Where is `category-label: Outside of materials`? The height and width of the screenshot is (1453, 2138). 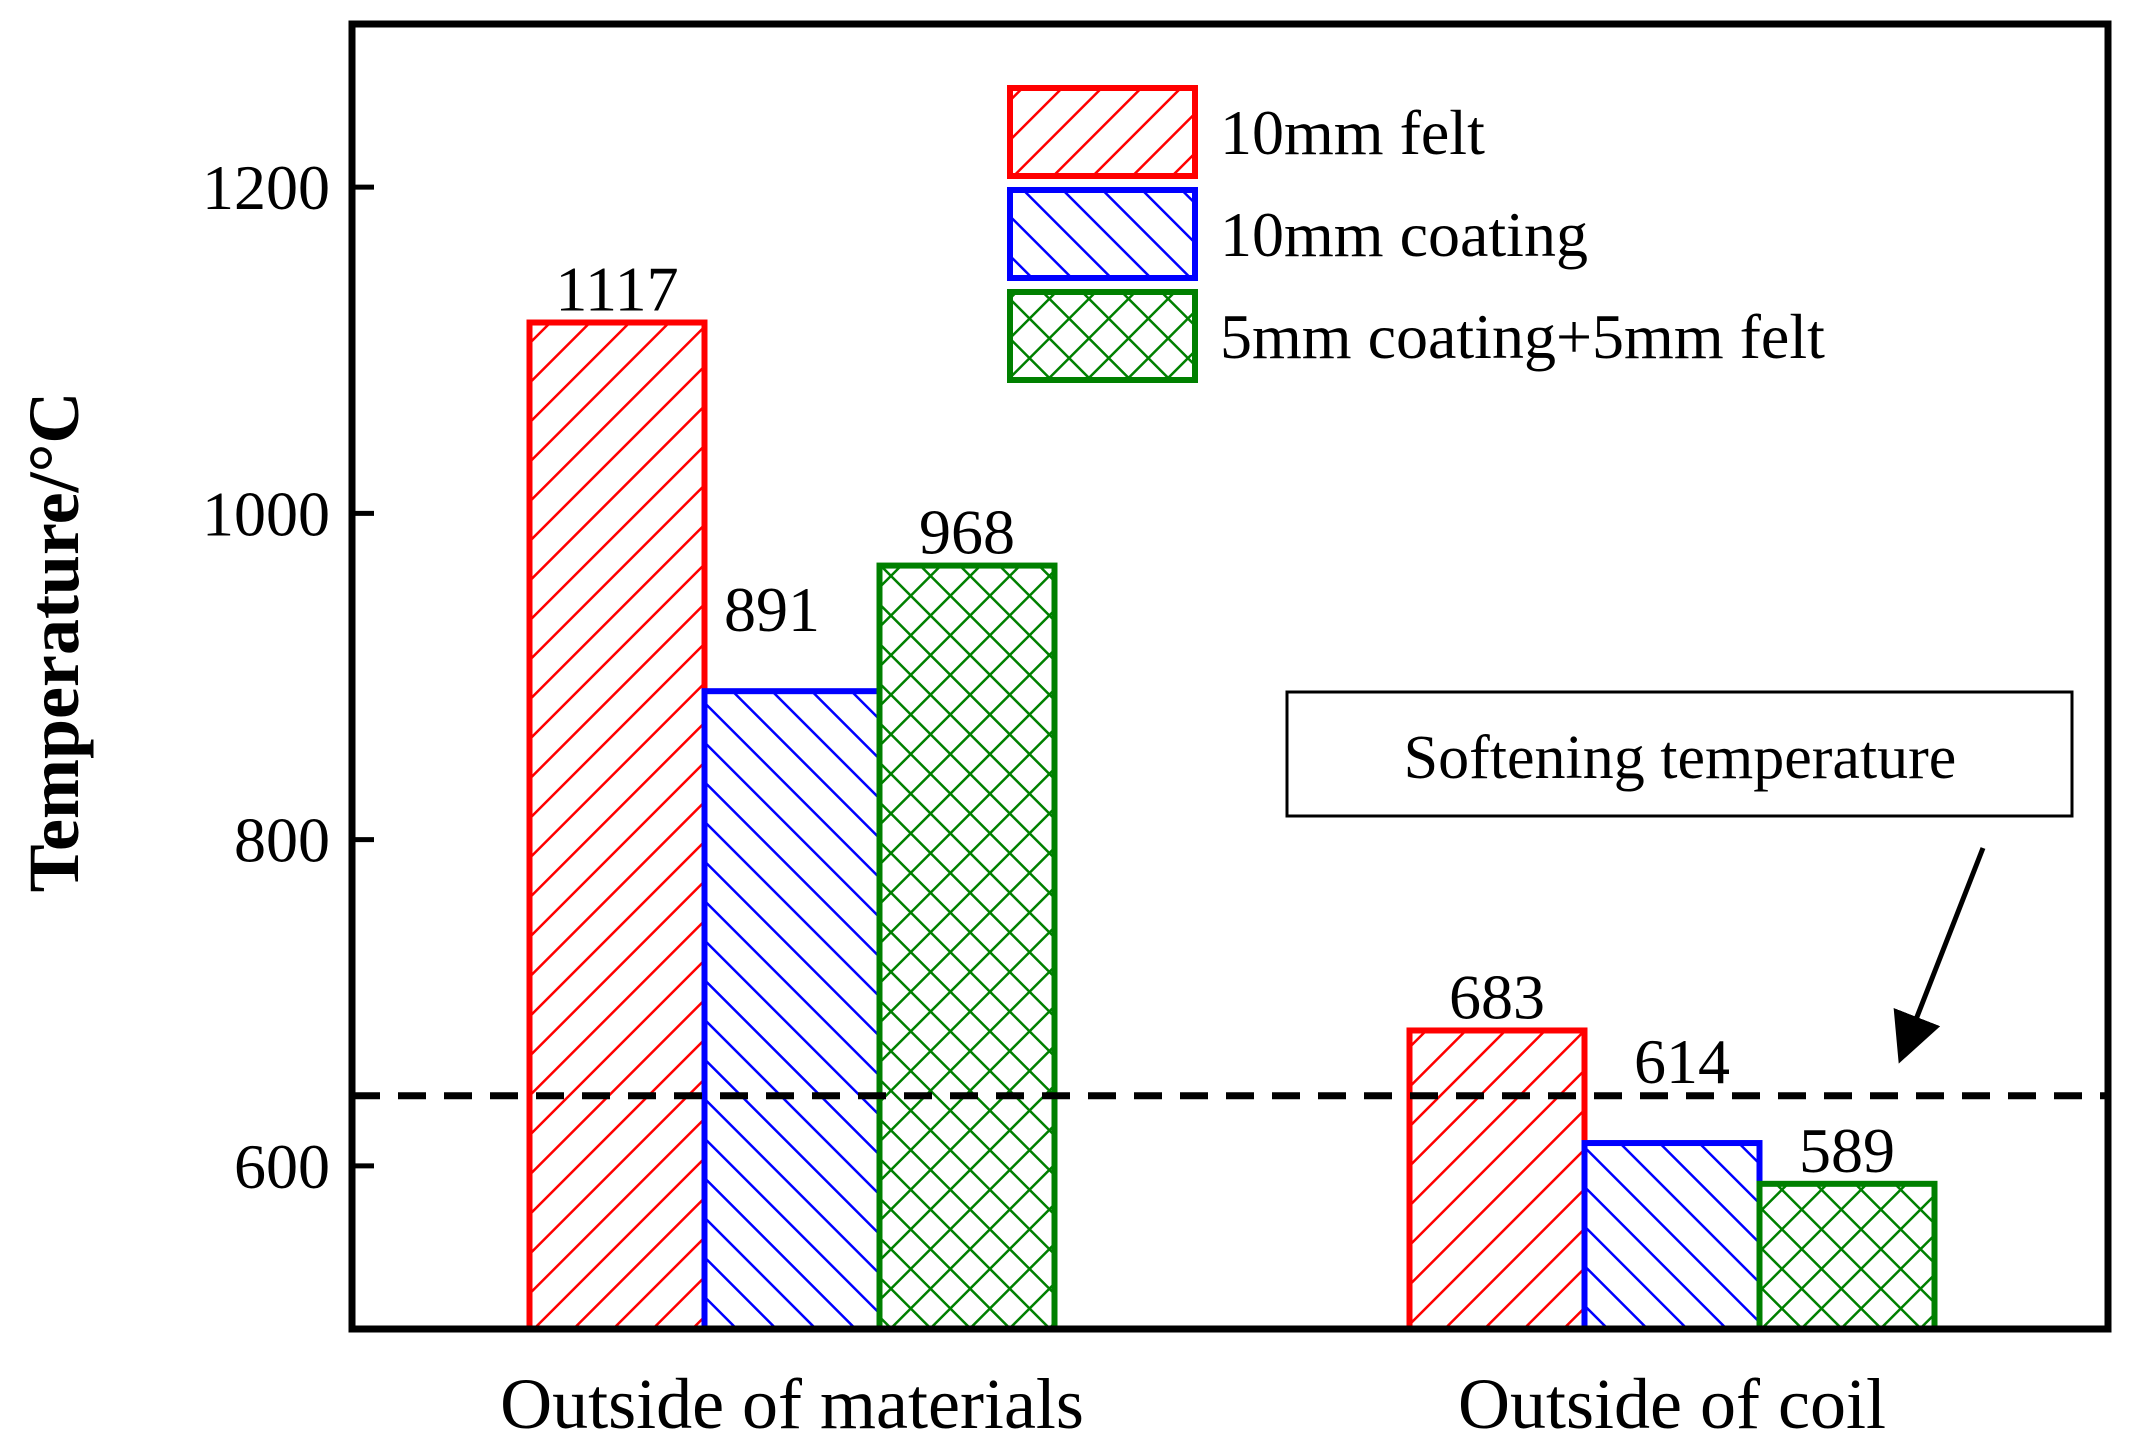 category-label: Outside of materials is located at coordinates (792, 1404).